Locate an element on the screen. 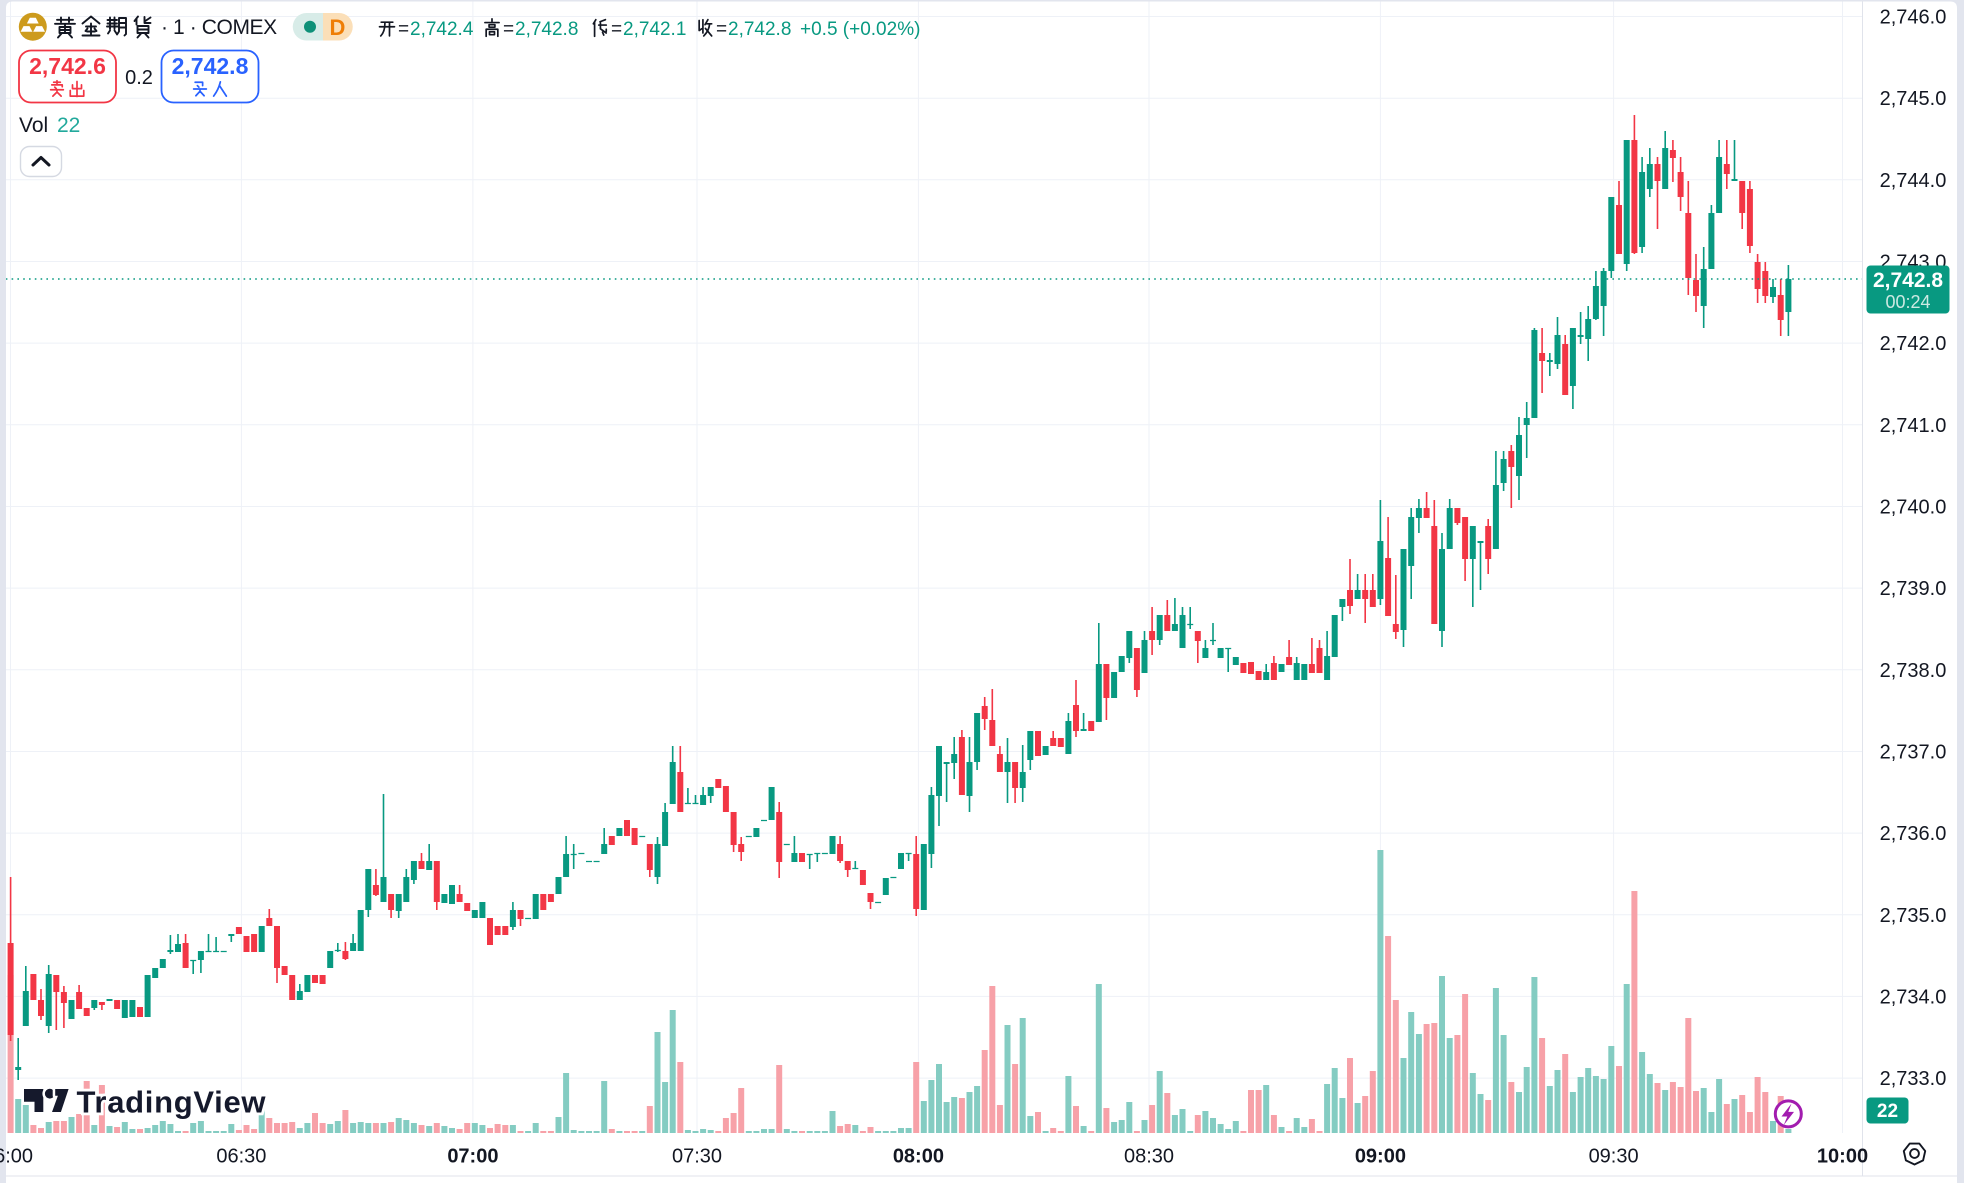 The height and width of the screenshot is (1188, 1964). svg-text: 2,742.1 is located at coordinates (654, 29).